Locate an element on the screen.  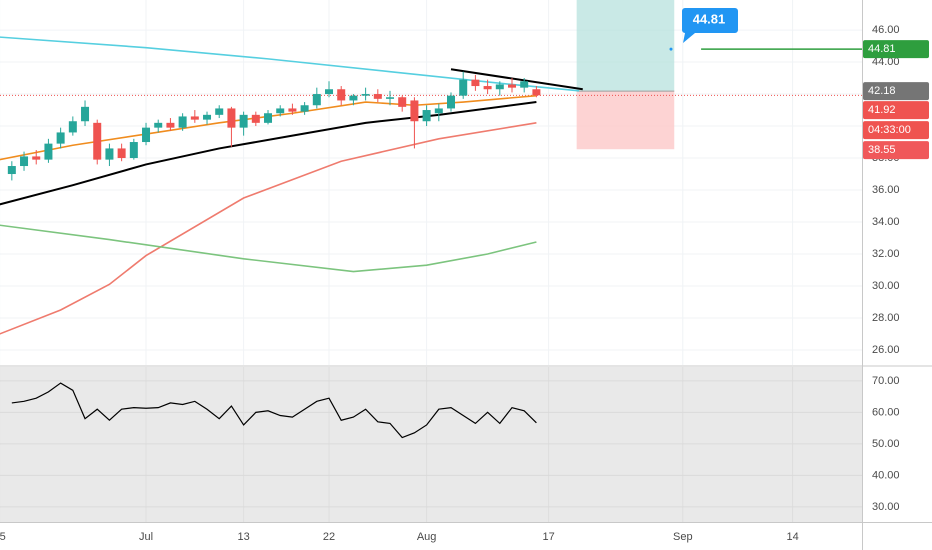
rsi-tick-label: 70.00 is located at coordinates (886, 381).